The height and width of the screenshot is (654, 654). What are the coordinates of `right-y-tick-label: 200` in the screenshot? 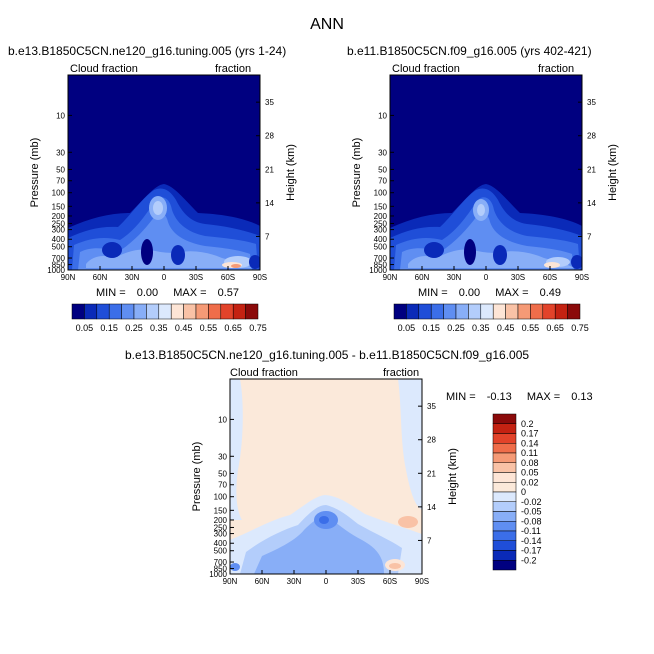 It's located at (381, 216).